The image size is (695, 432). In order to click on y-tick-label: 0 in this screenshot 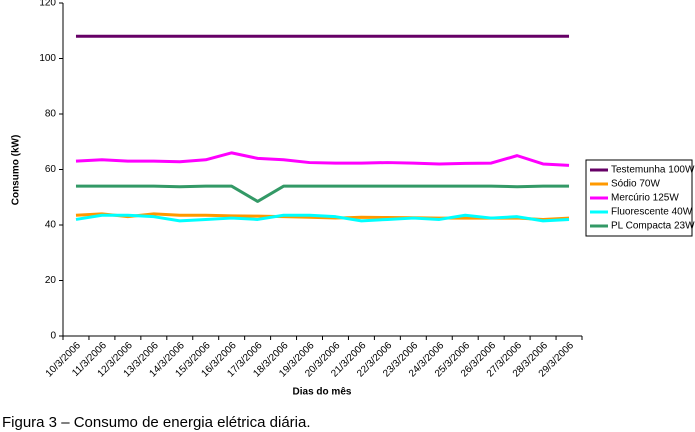, I will do `click(53, 336)`.